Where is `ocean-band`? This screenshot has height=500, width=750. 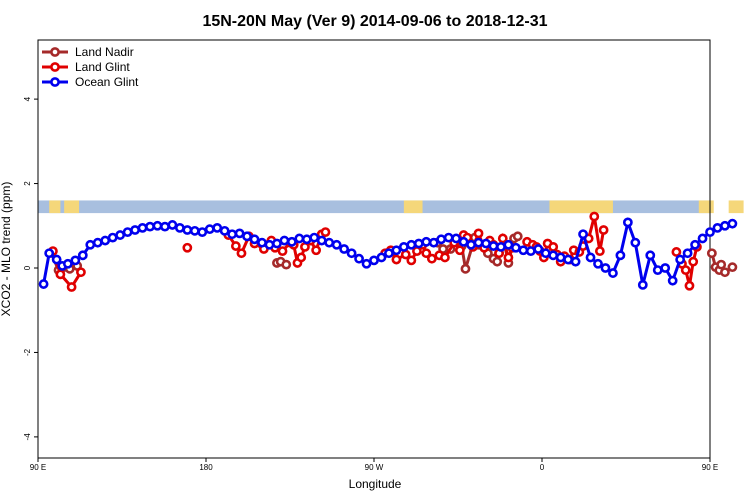
ocean-band is located at coordinates (374, 207).